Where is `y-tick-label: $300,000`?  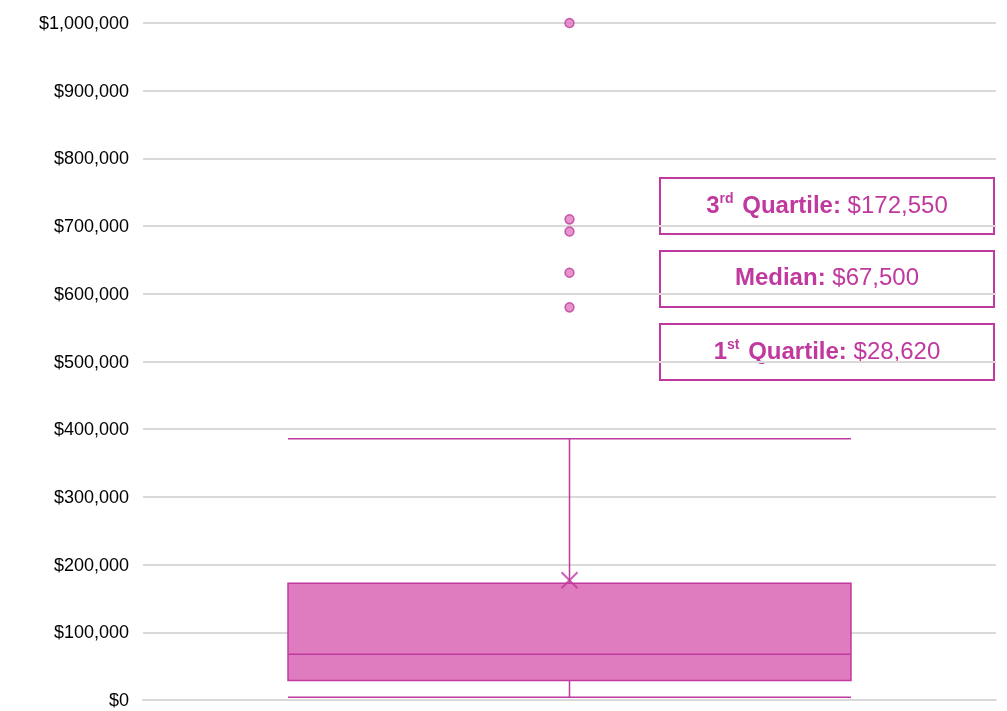
y-tick-label: $300,000 is located at coordinates (91, 496).